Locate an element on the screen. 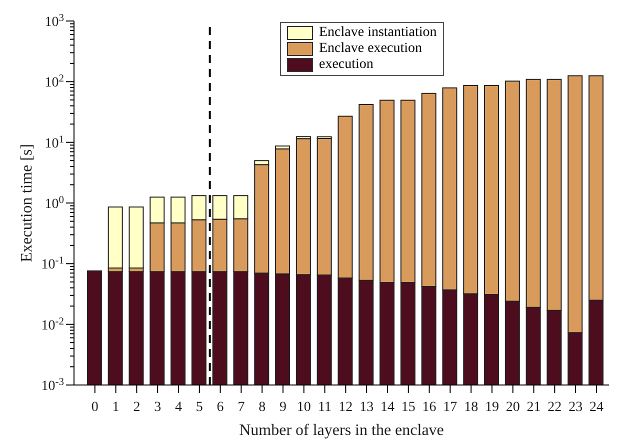 This screenshot has width=621, height=442. x-tick-label: 17 is located at coordinates (450, 407).